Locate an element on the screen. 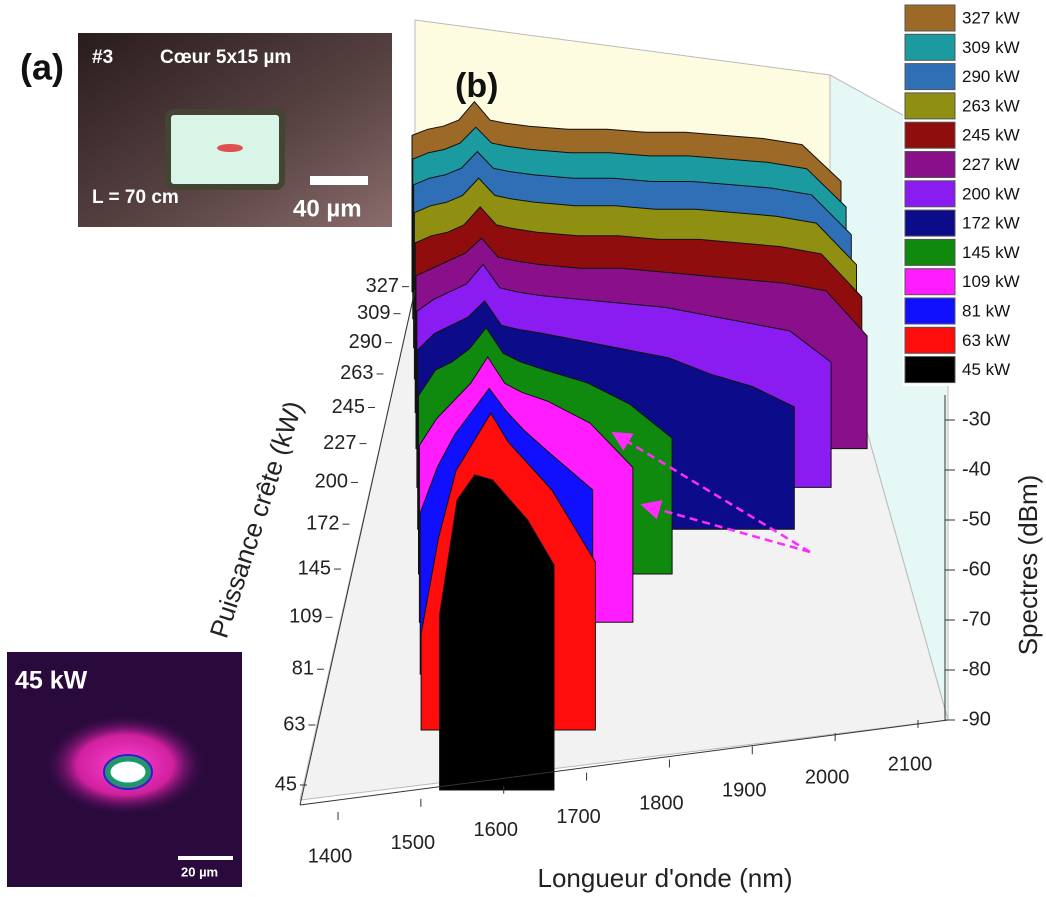 The image size is (1046, 897). legend-label: 245 kW is located at coordinates (991, 135).